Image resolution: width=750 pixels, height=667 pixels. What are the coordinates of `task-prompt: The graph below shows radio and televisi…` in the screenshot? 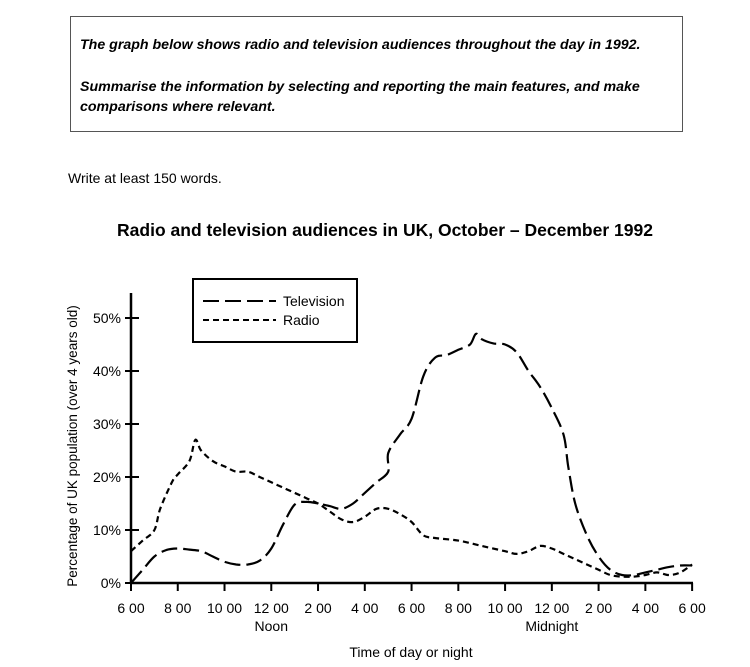 It's located at (360, 45).